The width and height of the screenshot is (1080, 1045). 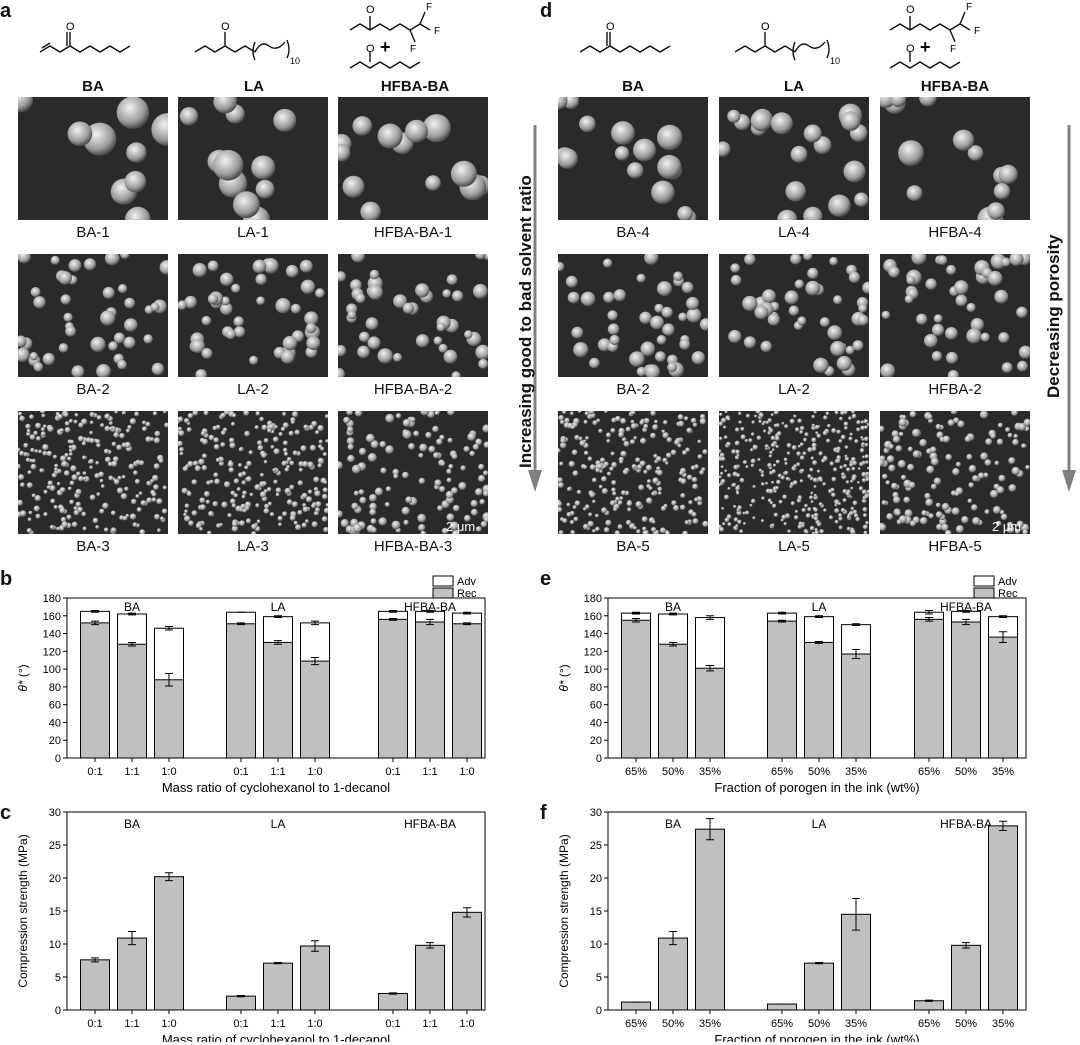 What do you see at coordinates (1007, 582) in the screenshot?
I see `legend-label-adv: Adv` at bounding box center [1007, 582].